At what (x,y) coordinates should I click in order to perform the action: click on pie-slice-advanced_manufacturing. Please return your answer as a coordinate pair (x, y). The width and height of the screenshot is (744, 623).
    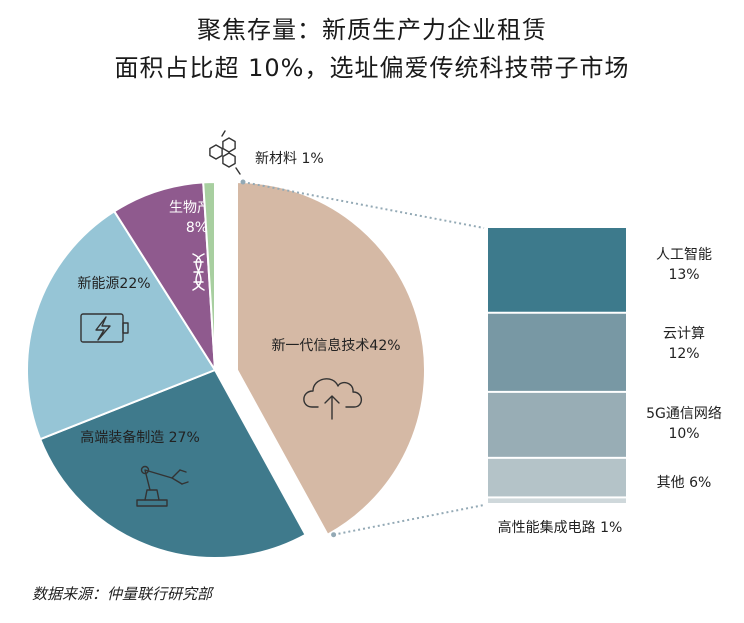
    Looking at the image, I should click on (172, 463).